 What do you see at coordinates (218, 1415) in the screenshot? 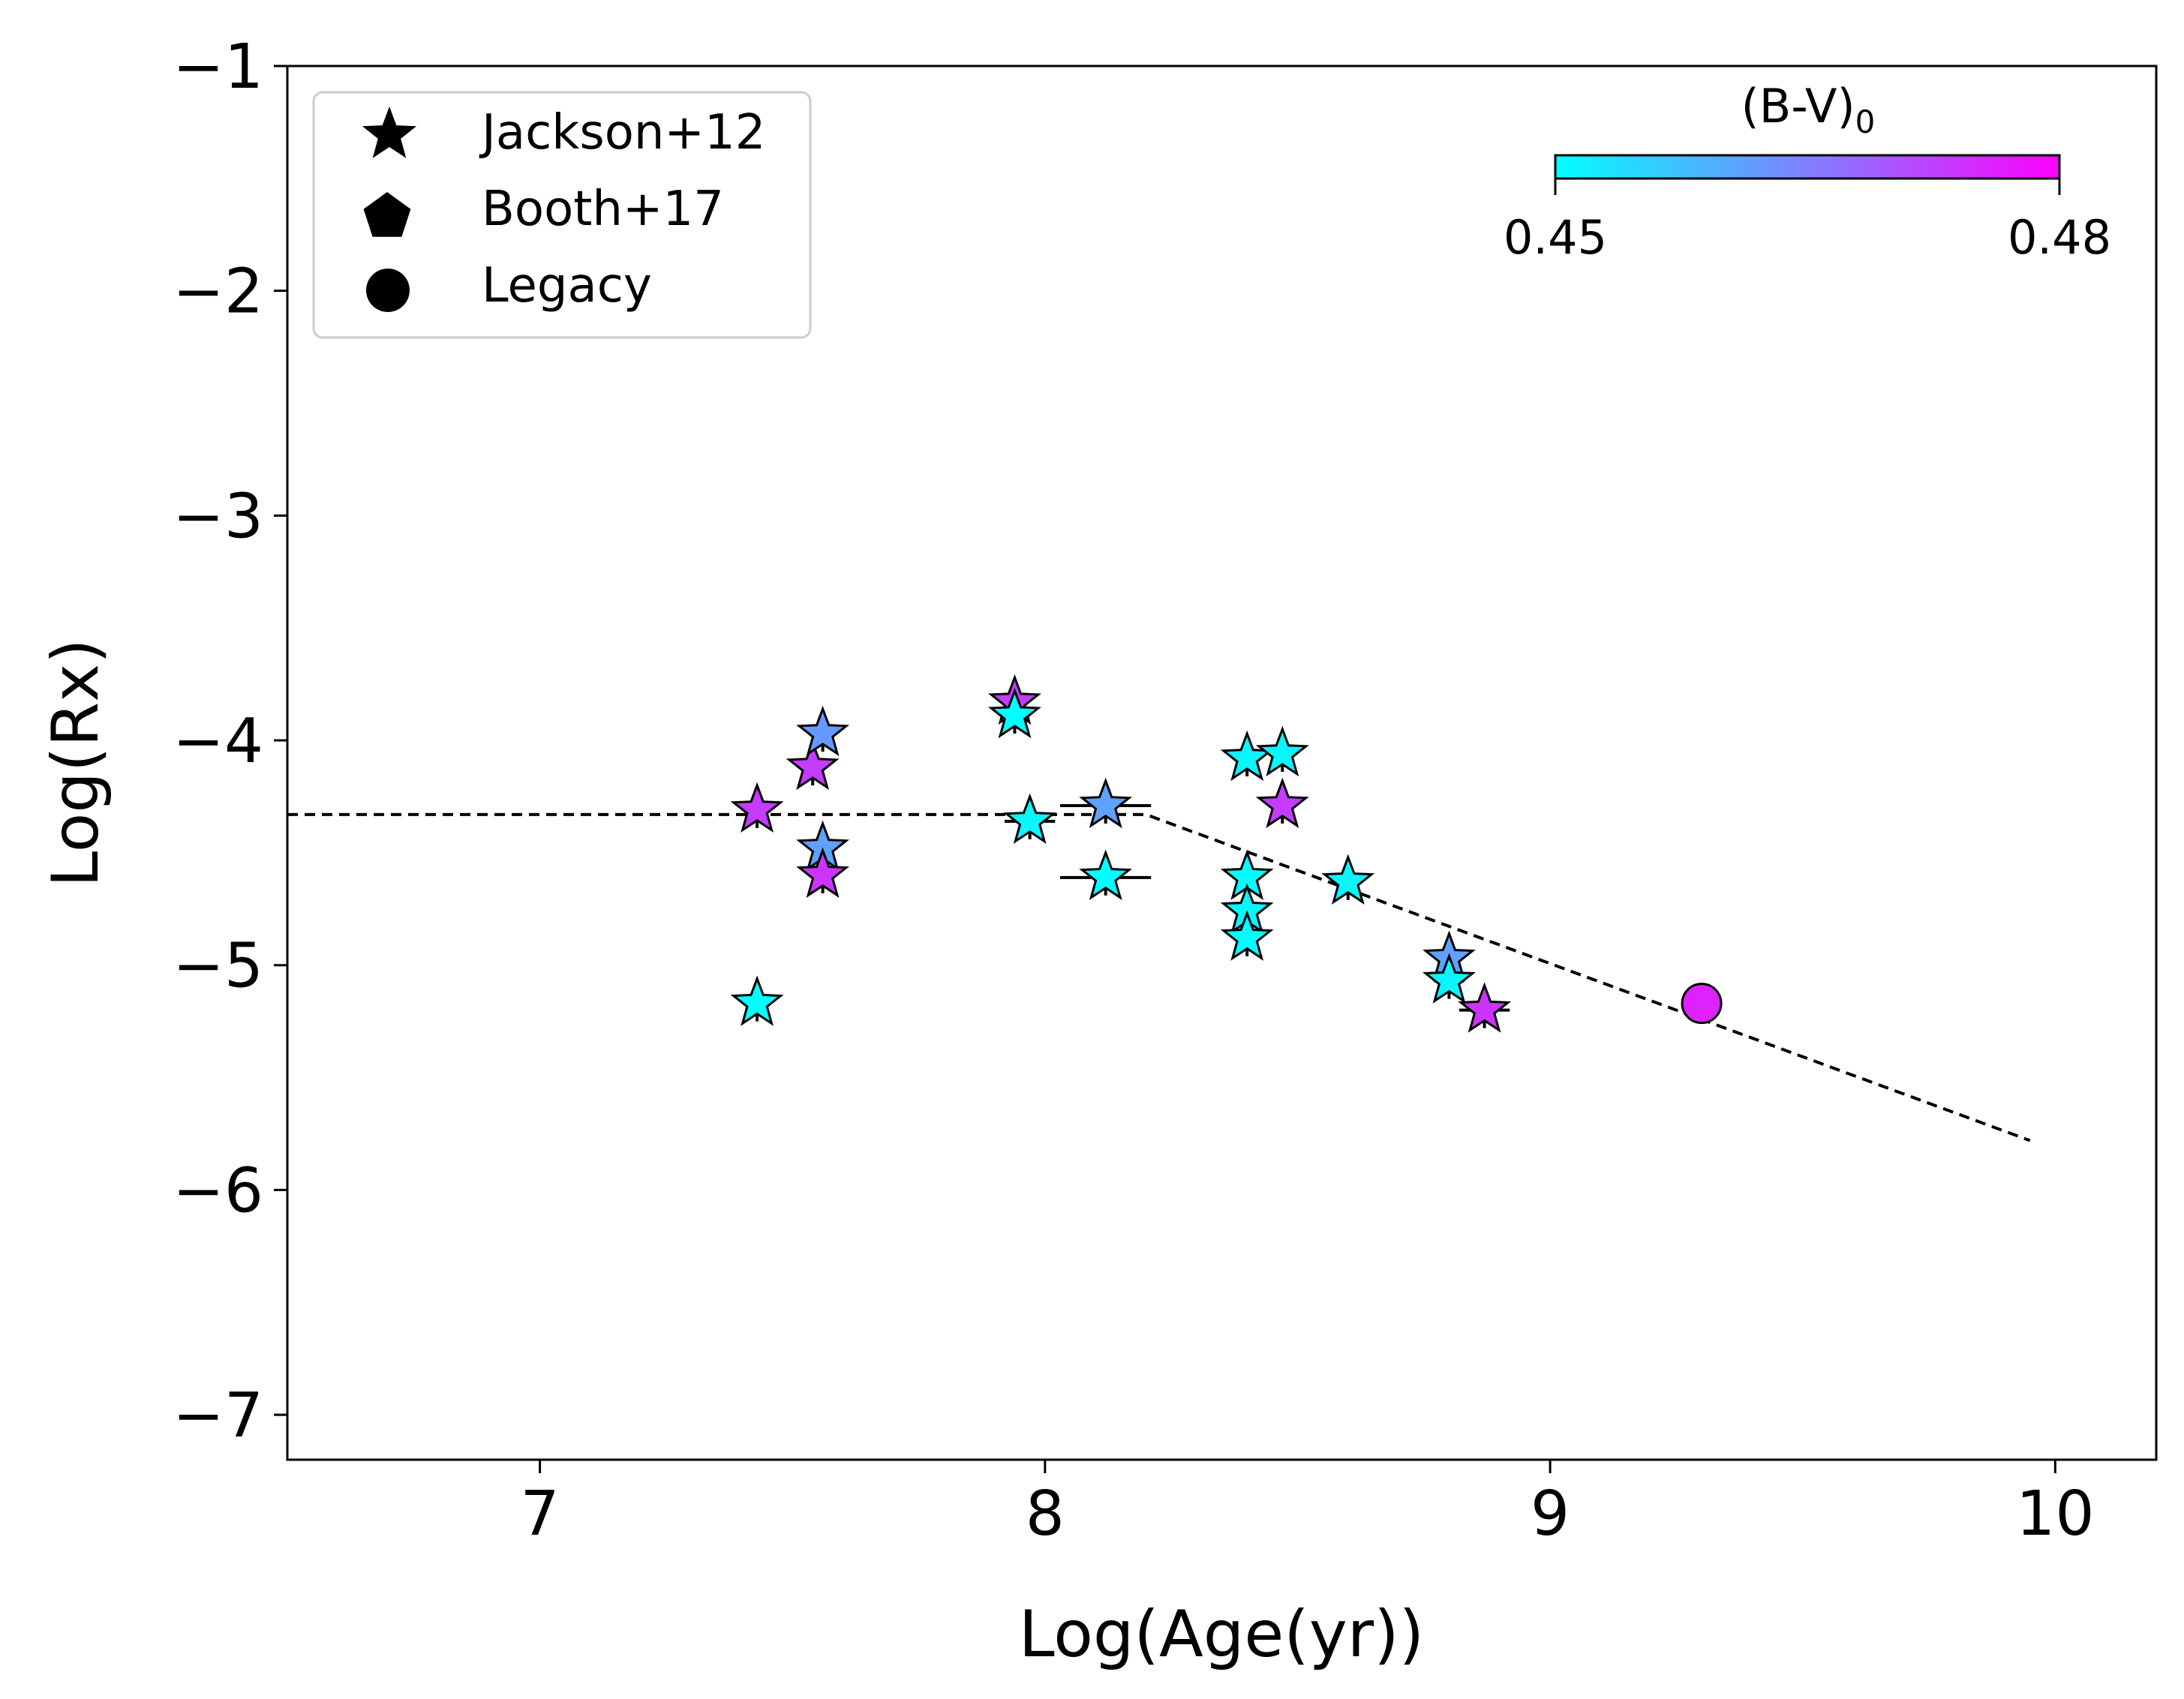
I see `y-tick-label: −7` at bounding box center [218, 1415].